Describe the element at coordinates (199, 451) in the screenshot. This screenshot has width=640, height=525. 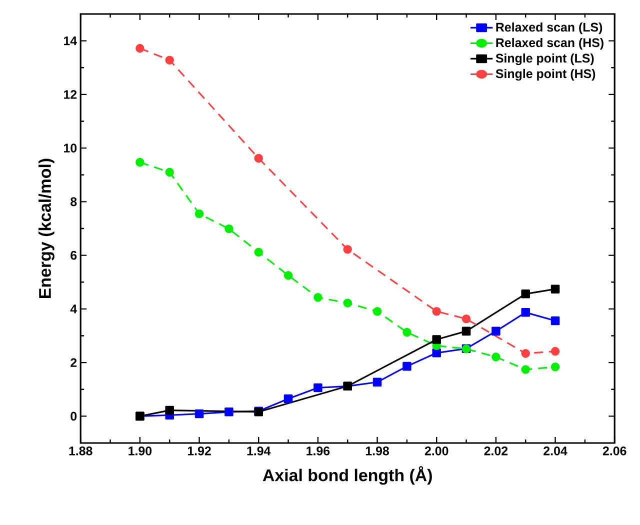
I see `x-tick-label: 1.92` at that location.